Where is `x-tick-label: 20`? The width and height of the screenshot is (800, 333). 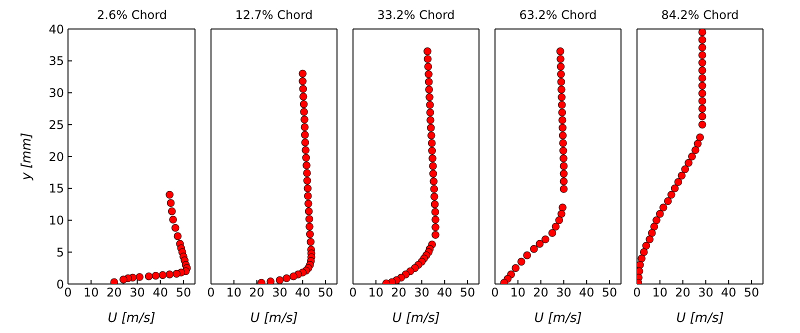
x-tick-label: 20 is located at coordinates (398, 293).